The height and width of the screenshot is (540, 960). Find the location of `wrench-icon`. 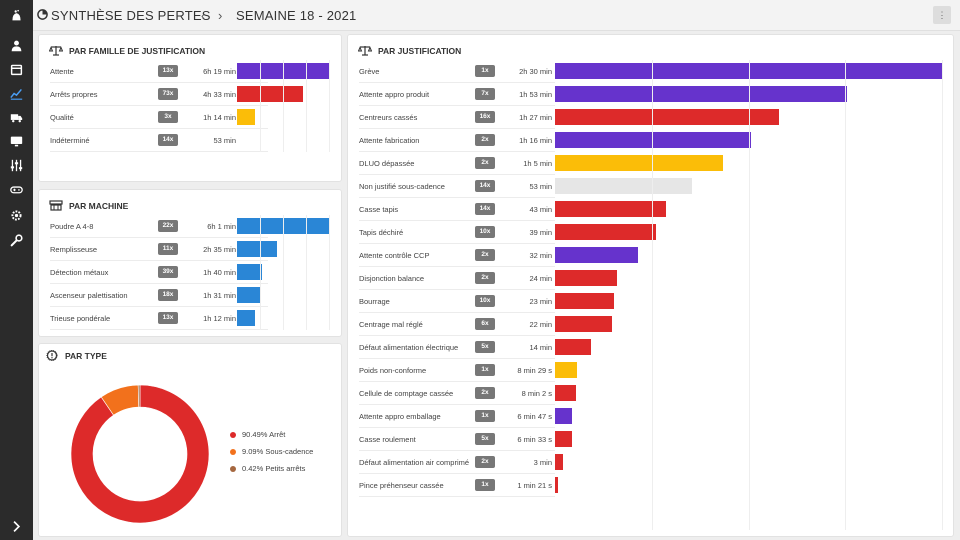

wrench-icon is located at coordinates (16, 240).